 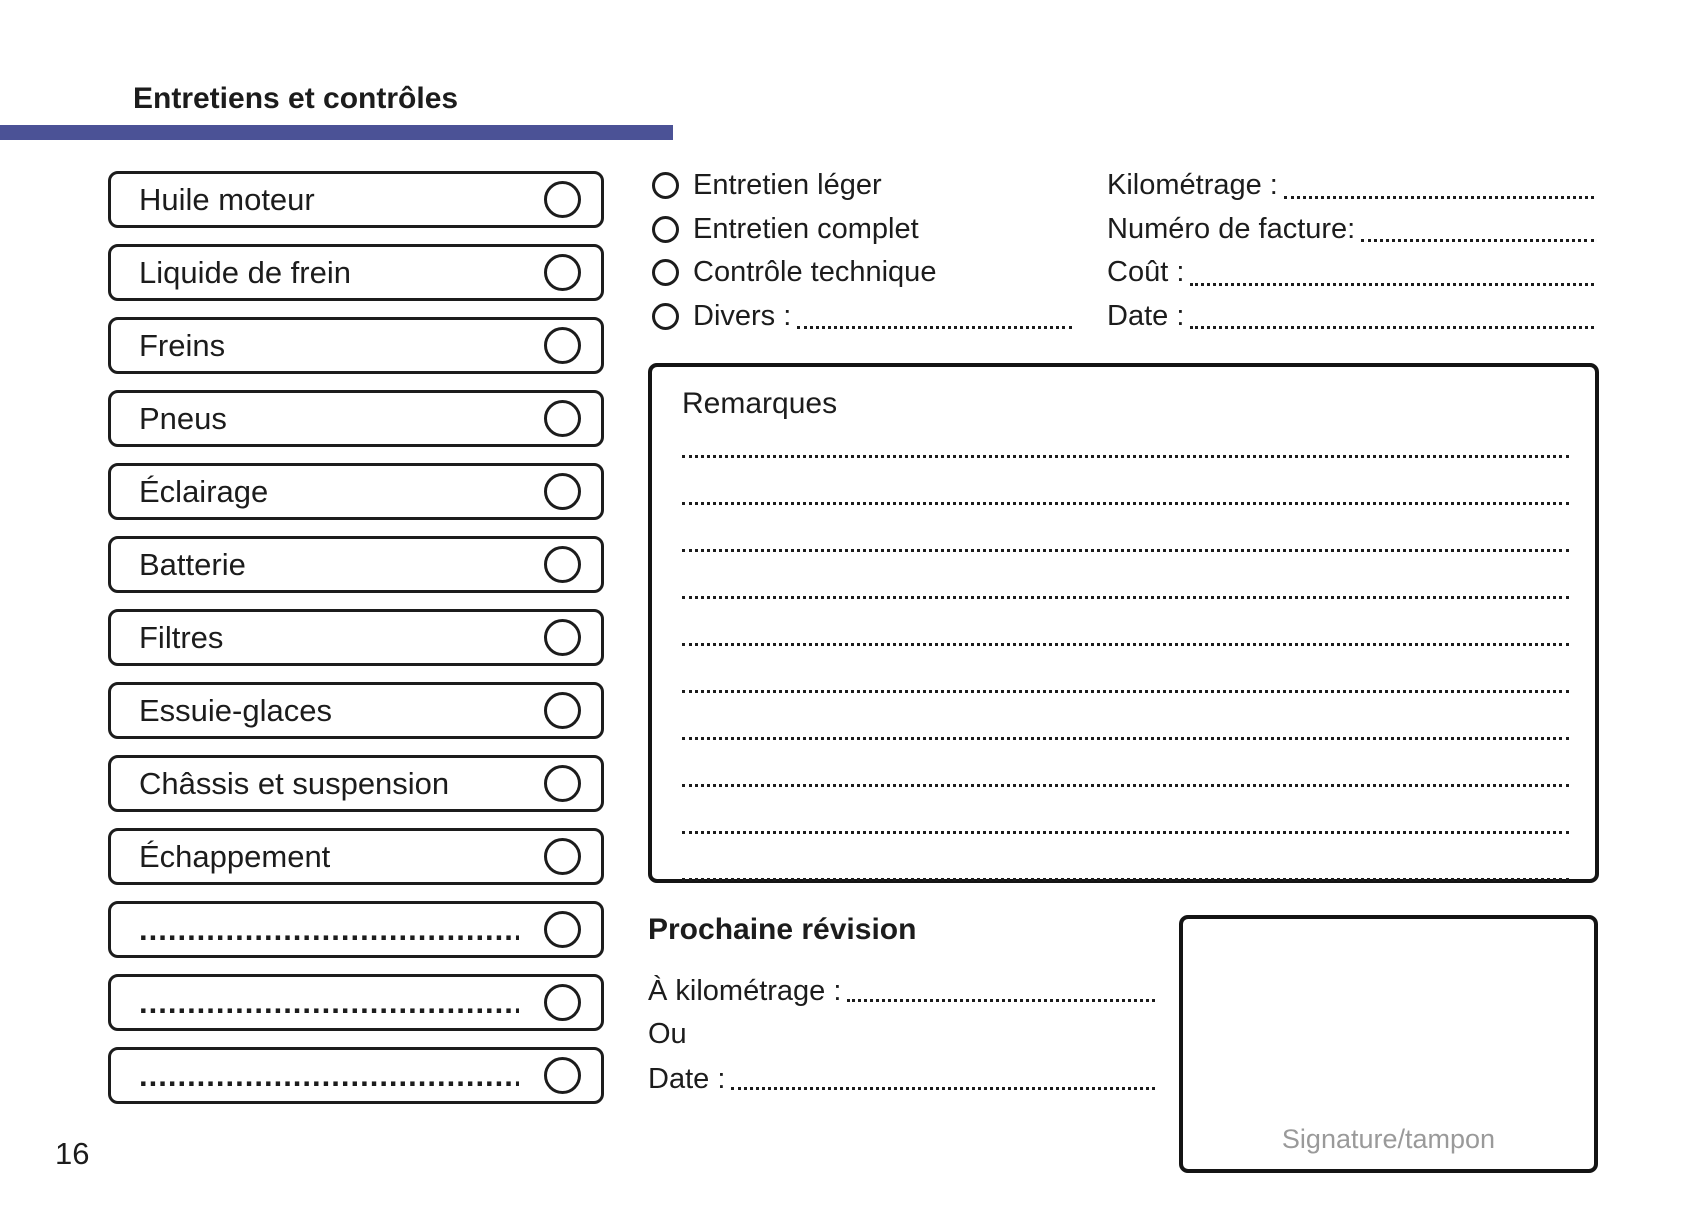 What do you see at coordinates (356, 345) in the screenshot?
I see `checklist-item: Freins` at bounding box center [356, 345].